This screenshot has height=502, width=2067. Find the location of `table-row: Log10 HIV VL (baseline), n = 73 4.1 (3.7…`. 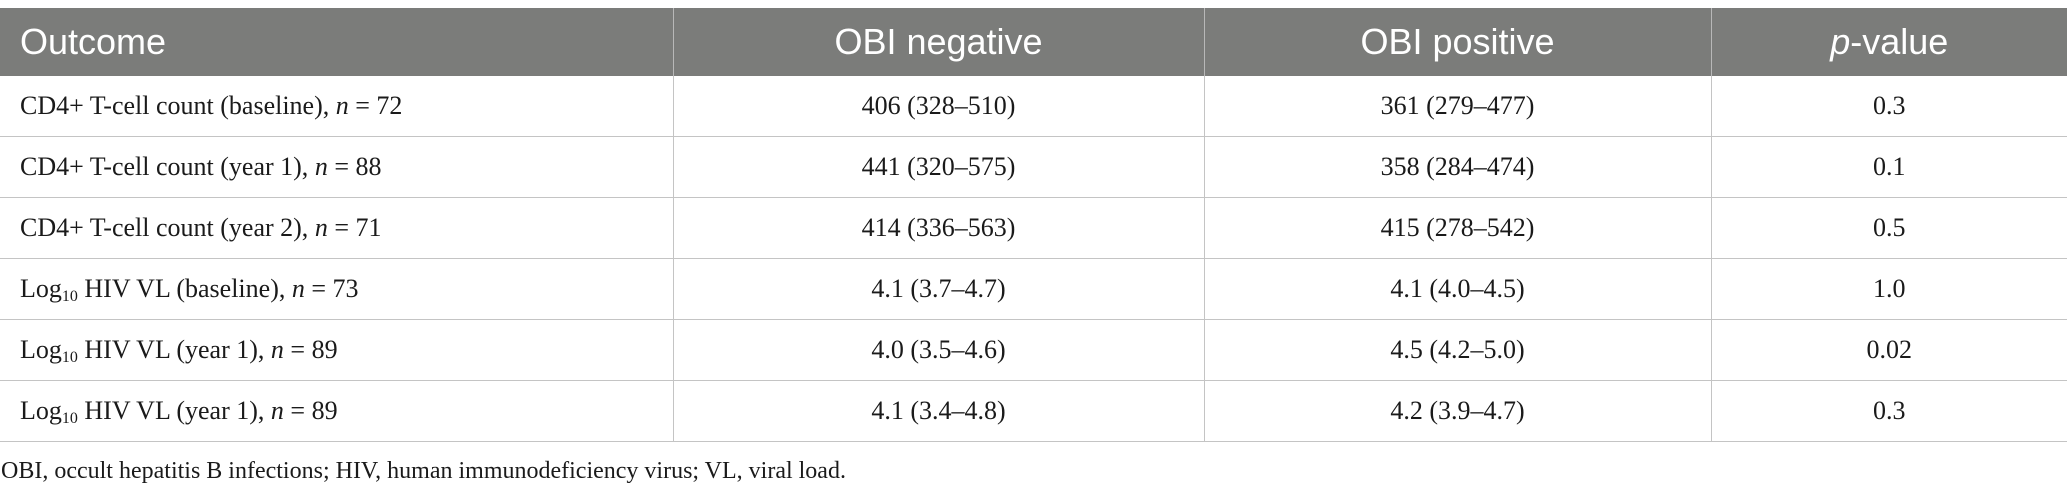

table-row: Log10 HIV VL (baseline), n = 73 4.1 (3.7… is located at coordinates (1033, 289).